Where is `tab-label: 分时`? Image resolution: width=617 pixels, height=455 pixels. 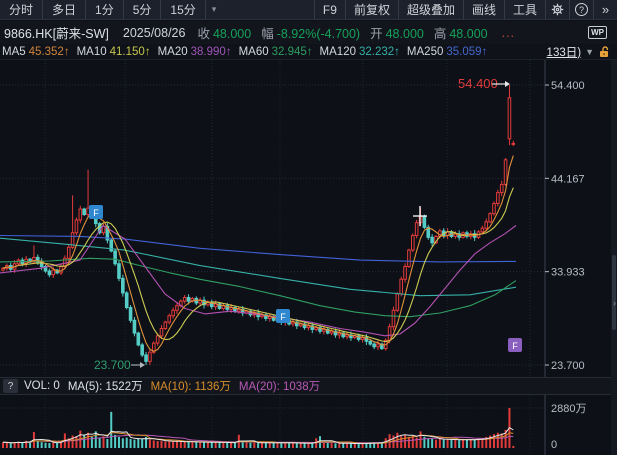
tab-label: 分时 is located at coordinates (21, 10).